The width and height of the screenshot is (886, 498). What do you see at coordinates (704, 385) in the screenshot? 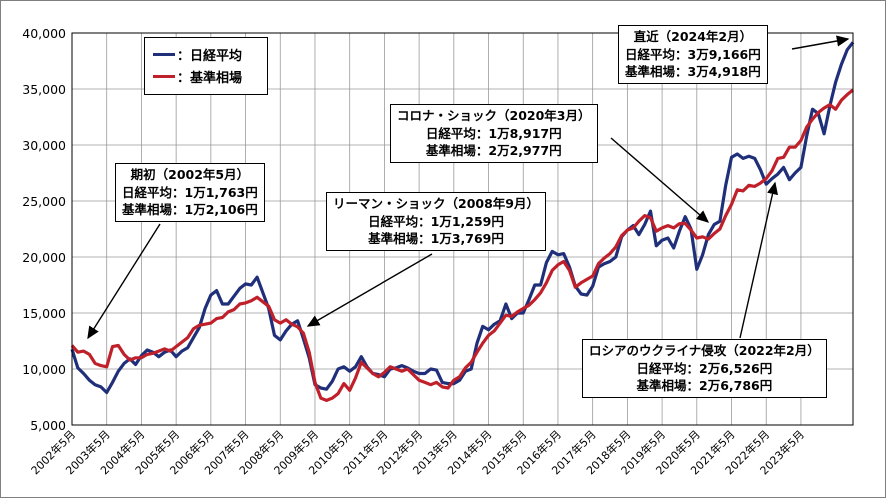
I see `annotation-line: 基準相場：2万6,786円` at bounding box center [704, 385].